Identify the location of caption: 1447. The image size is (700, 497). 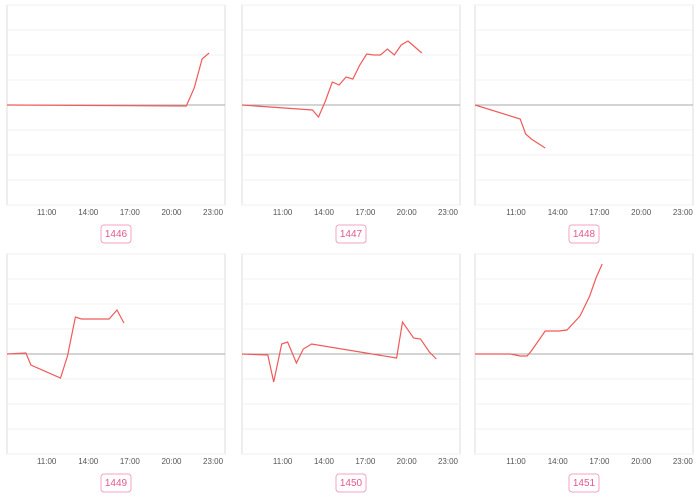
(351, 234).